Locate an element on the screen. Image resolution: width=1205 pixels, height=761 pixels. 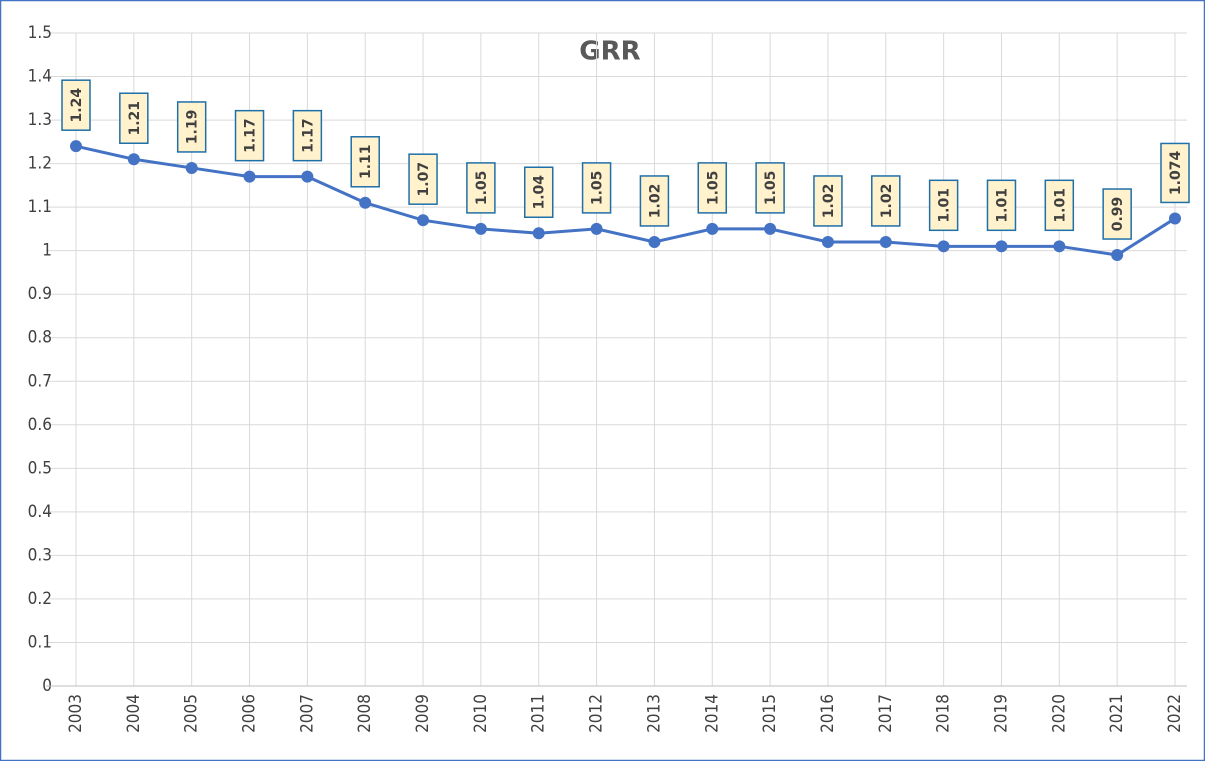
x-tick-label: 2021 is located at coordinates (1117, 713).